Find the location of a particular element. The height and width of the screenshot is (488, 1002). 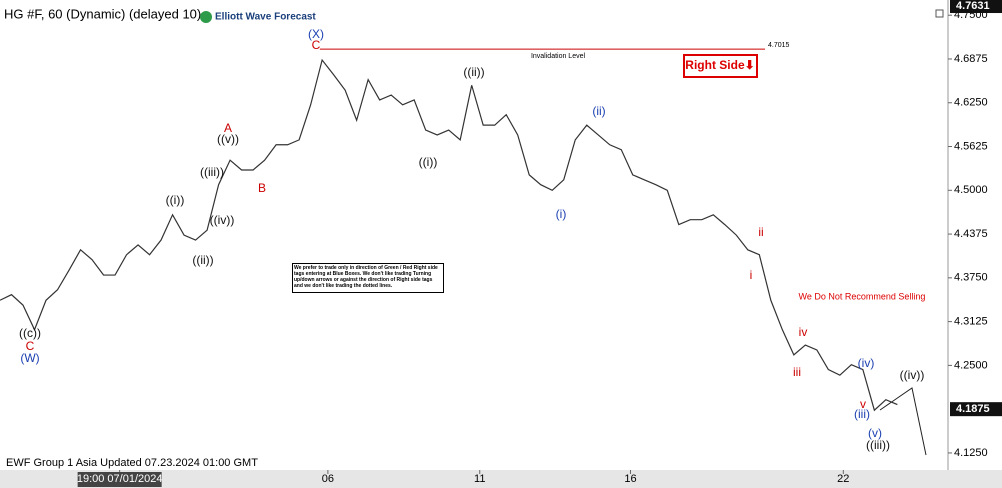

y-tick-label: 4.5625 is located at coordinates (971, 146).